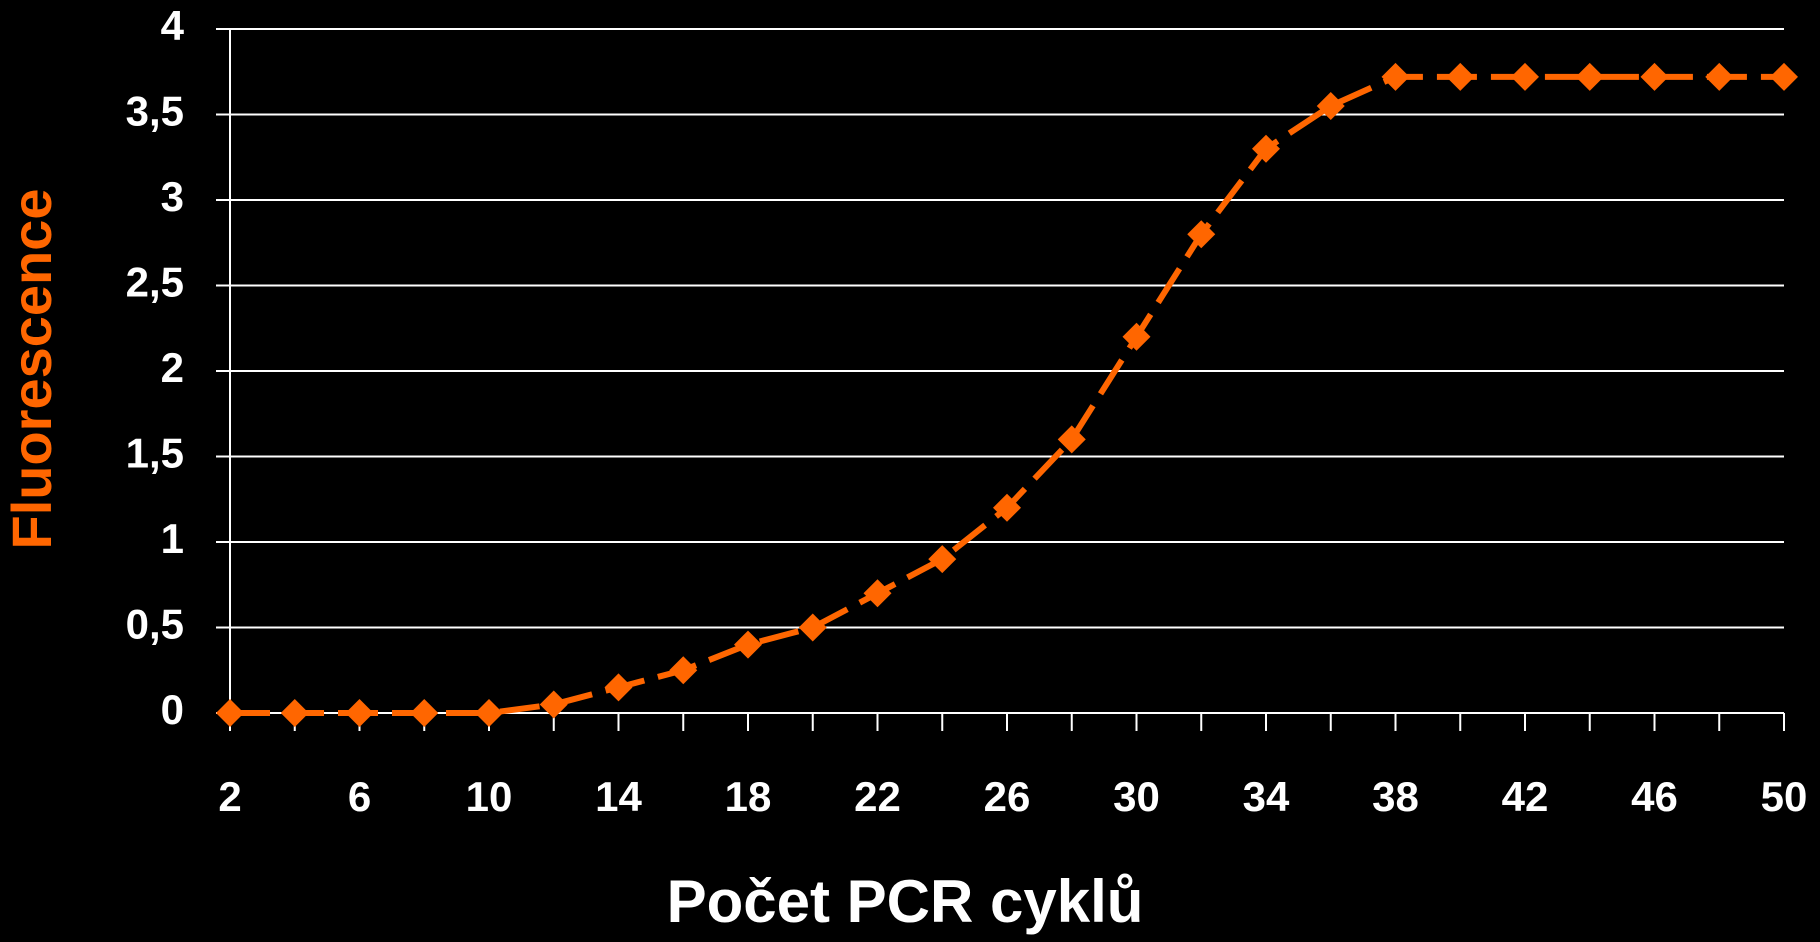 The width and height of the screenshot is (1820, 942). What do you see at coordinates (748, 796) in the screenshot?
I see `x-tick-label: 18` at bounding box center [748, 796].